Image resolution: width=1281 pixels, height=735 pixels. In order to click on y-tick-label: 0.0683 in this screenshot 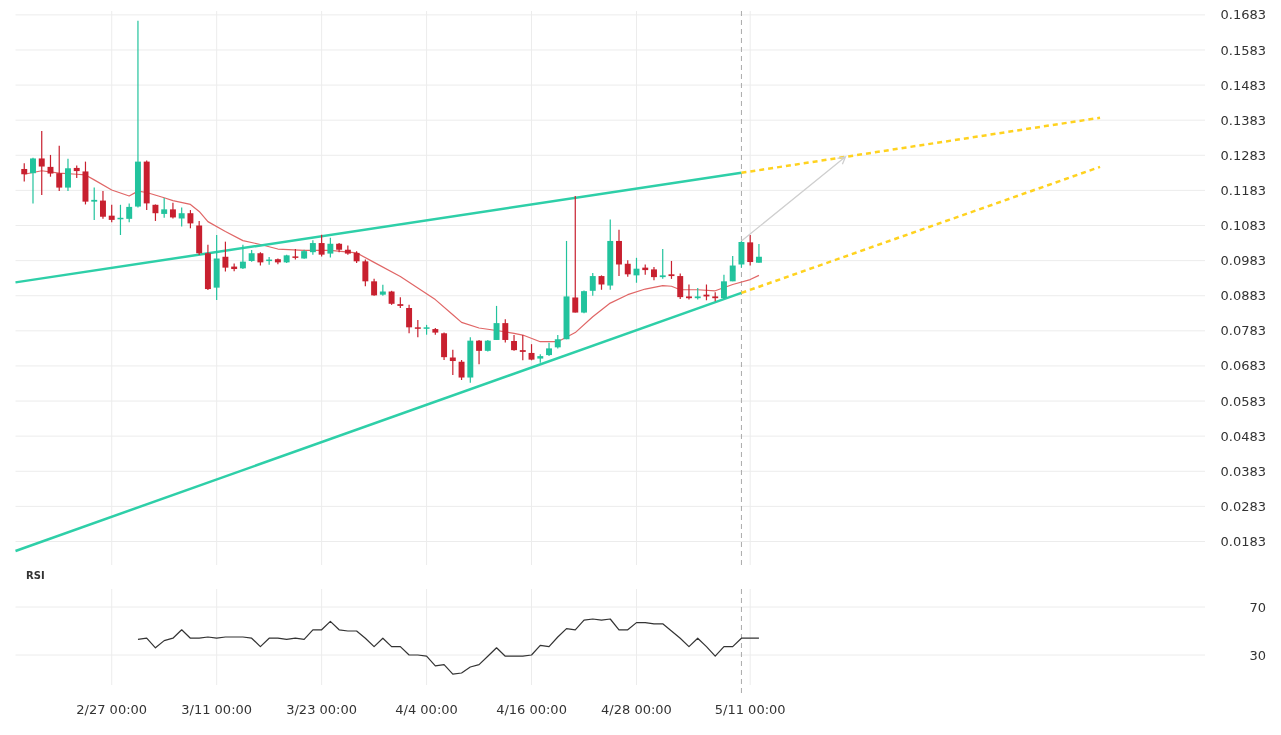, I will do `click(1243, 366)`.